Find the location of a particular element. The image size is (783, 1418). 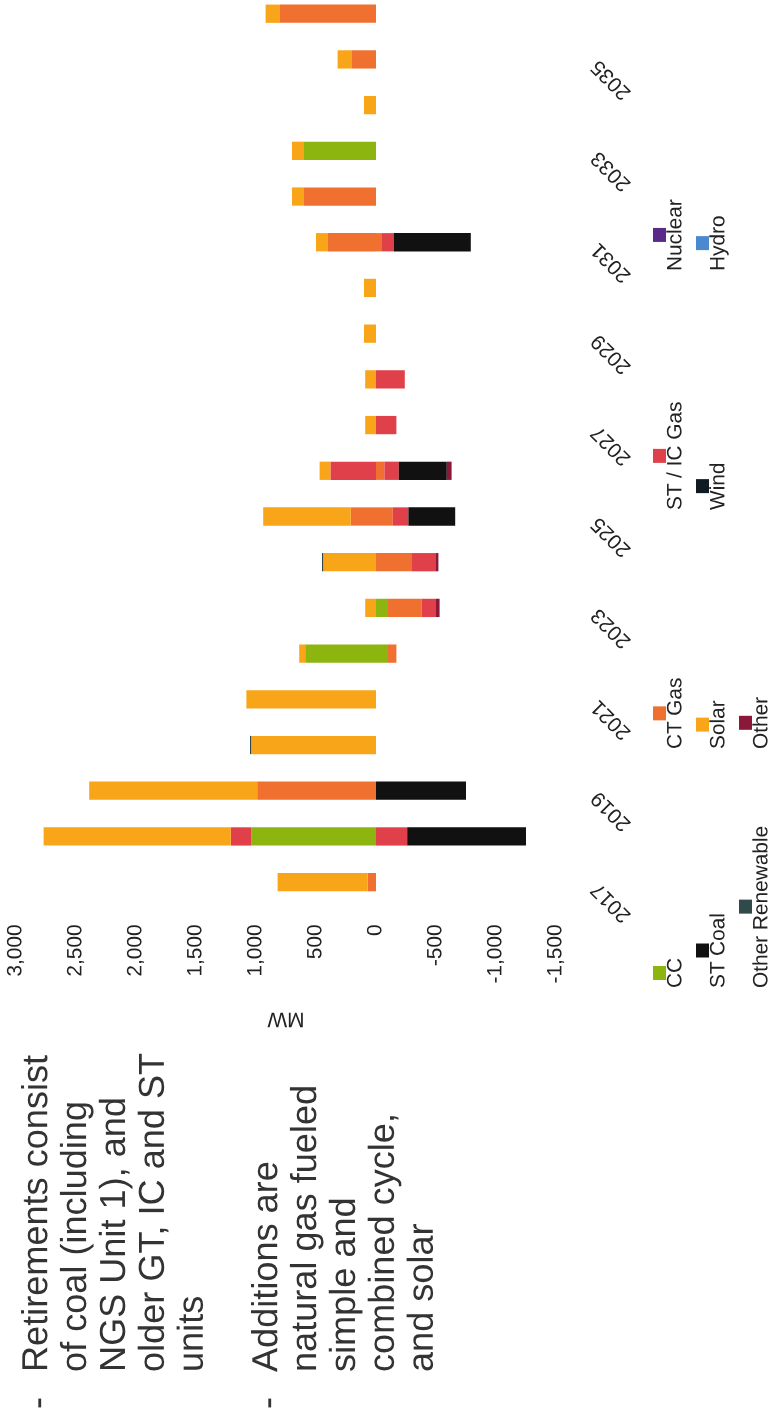

x-tick-label: -500 is located at coordinates (434, 945).